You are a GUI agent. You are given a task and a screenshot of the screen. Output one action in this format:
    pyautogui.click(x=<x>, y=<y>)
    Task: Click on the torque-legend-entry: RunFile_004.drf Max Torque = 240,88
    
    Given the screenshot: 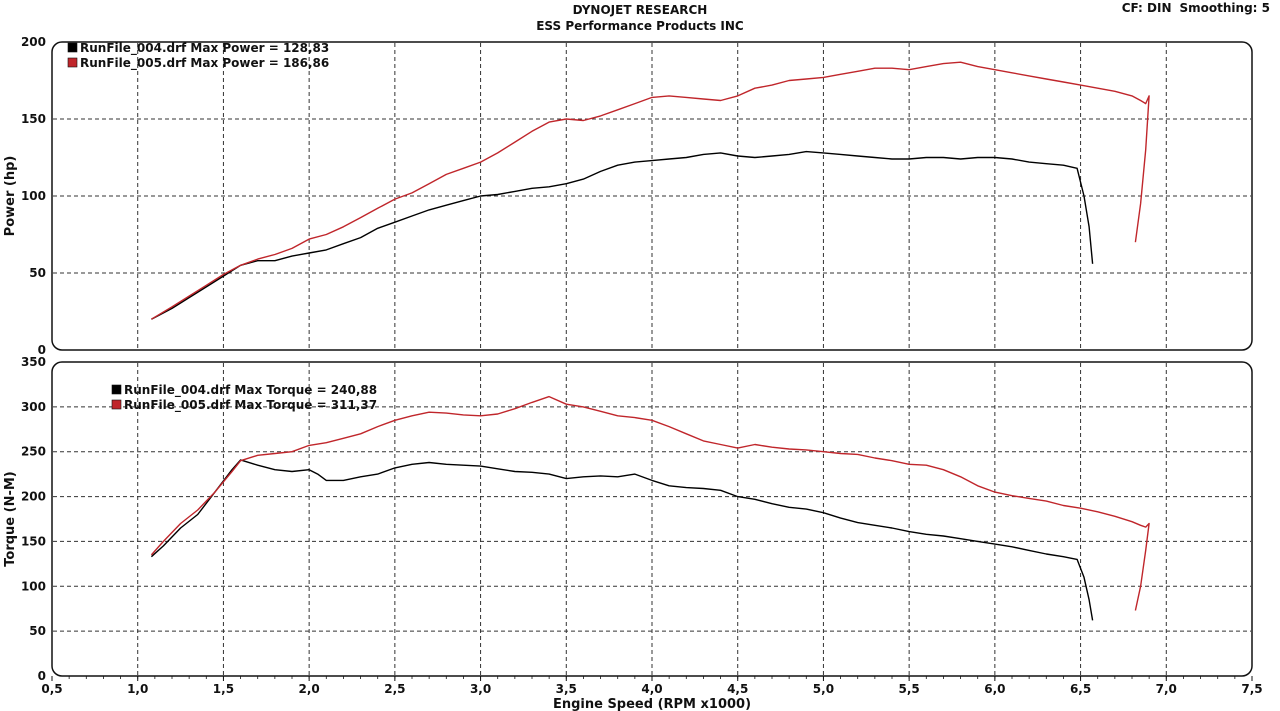 What is the action you would take?
    pyautogui.click(x=250, y=390)
    